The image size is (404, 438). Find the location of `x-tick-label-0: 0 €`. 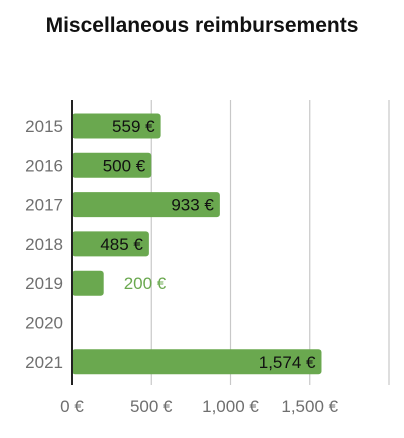

x-tick-label-0: 0 € is located at coordinates (72, 406).